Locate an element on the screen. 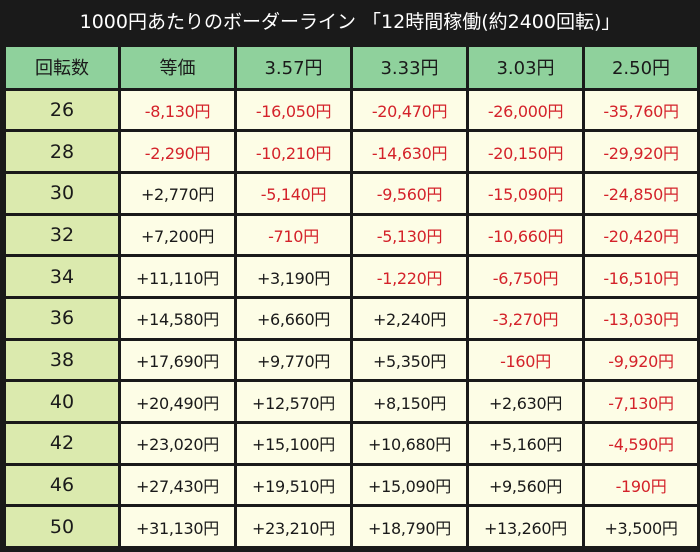 This screenshot has width=700, height=552. table-row: 34 +11,110円 +3,190円 -1,220円 -6,750円 -16,510円 is located at coordinates (351, 276).